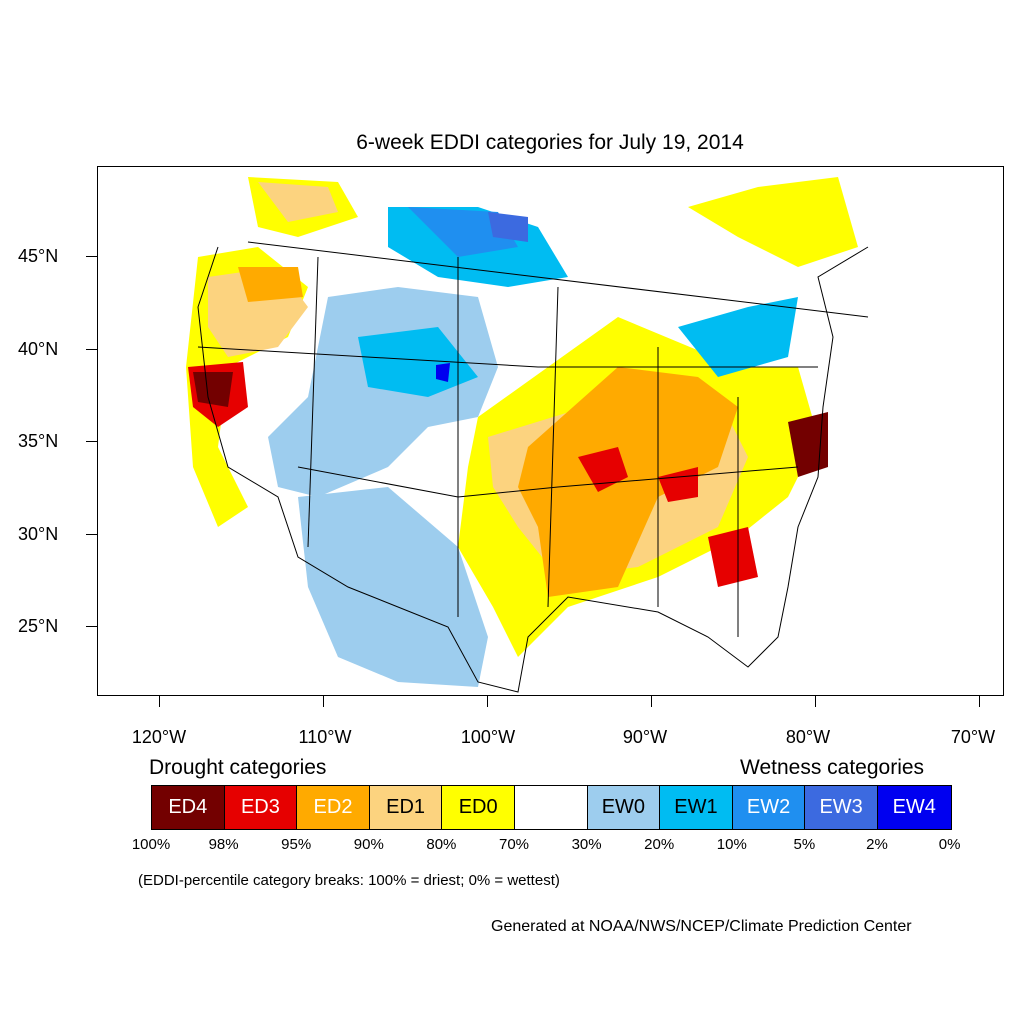  What do you see at coordinates (841, 807) in the screenshot?
I see `legend-swatch-ew3: EW3` at bounding box center [841, 807].